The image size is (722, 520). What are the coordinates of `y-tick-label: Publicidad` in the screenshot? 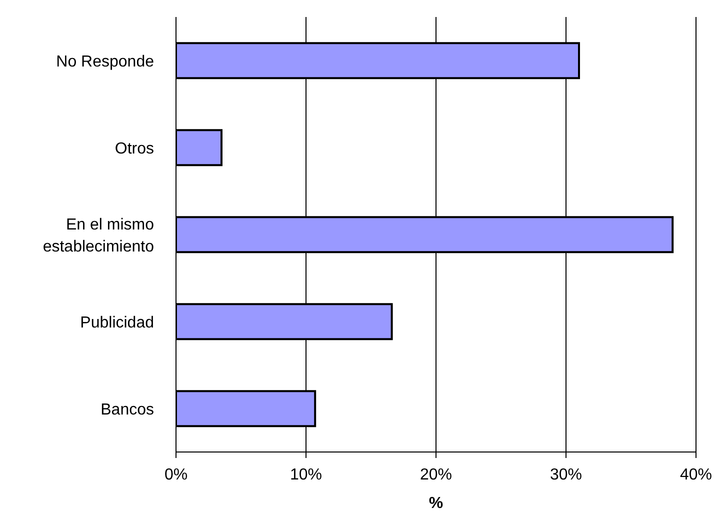 It's located at (117, 323).